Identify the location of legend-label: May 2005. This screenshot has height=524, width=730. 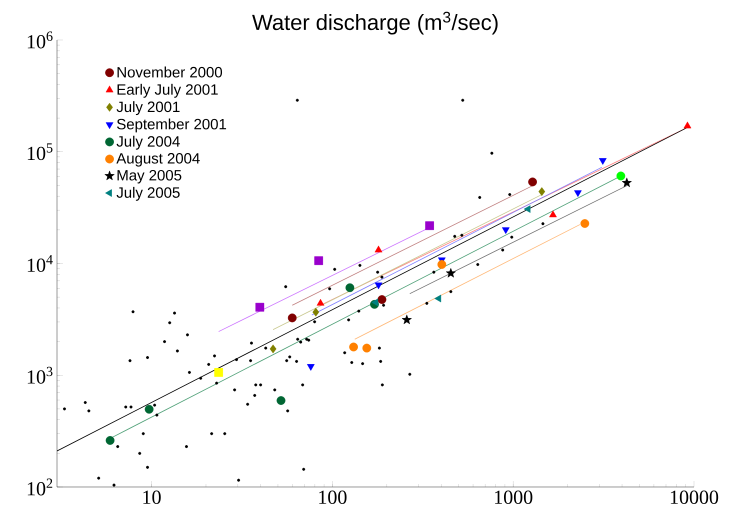
(150, 177).